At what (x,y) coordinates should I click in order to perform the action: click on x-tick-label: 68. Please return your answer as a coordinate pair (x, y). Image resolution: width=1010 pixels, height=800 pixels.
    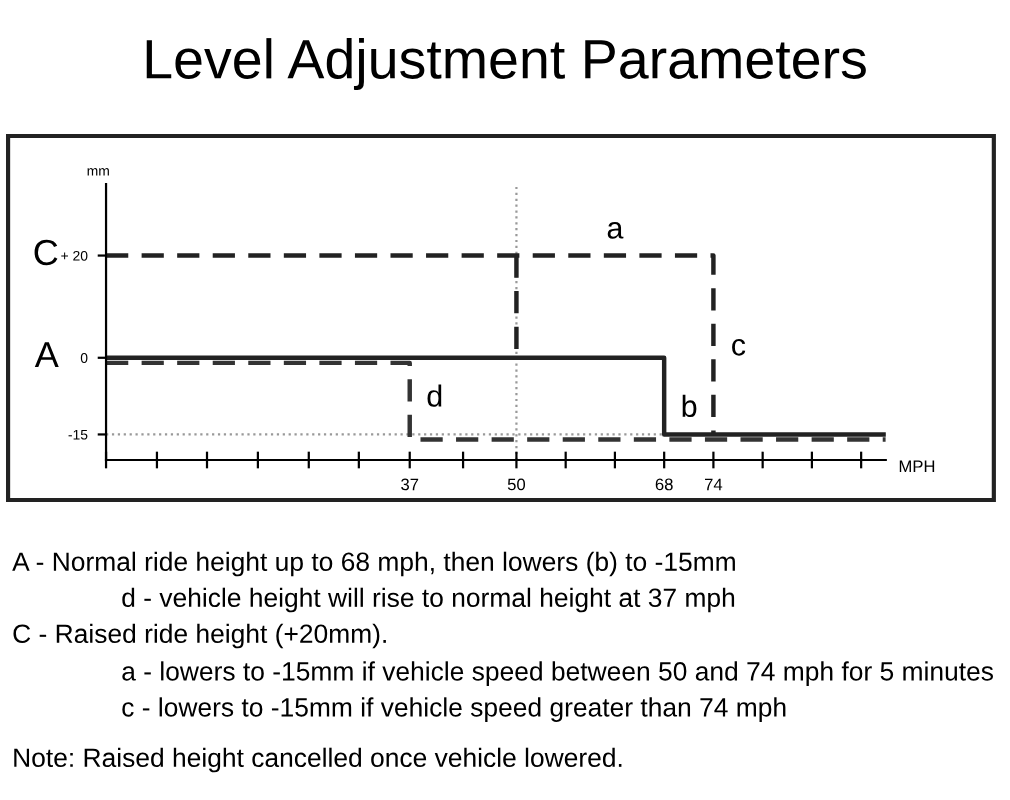
    Looking at the image, I should click on (664, 484).